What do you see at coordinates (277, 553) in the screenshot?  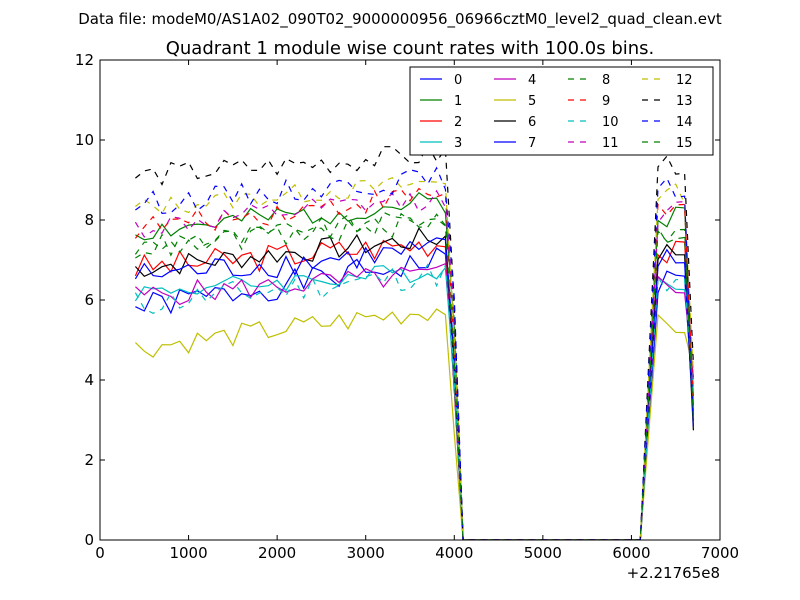 I see `x-tick-label: 2000` at bounding box center [277, 553].